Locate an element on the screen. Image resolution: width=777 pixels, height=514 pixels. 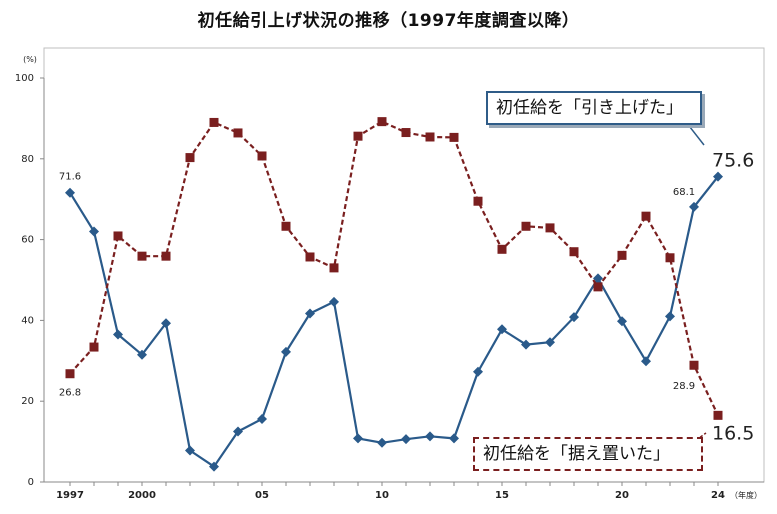
y-tick-label: 100 is located at coordinates (24, 78).